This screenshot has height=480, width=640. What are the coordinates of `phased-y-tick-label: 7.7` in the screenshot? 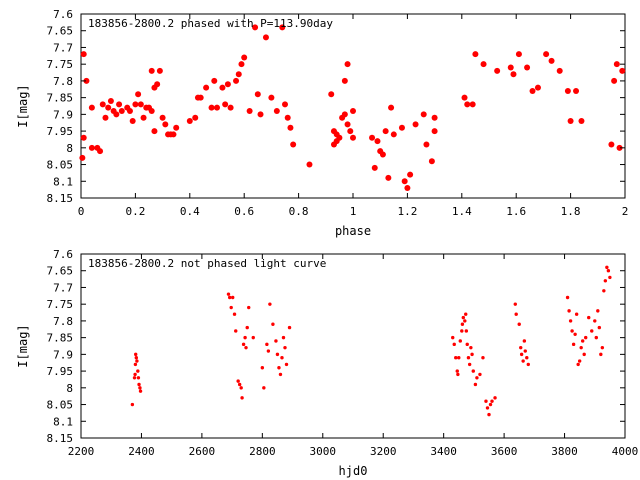 It's located at (63, 47).